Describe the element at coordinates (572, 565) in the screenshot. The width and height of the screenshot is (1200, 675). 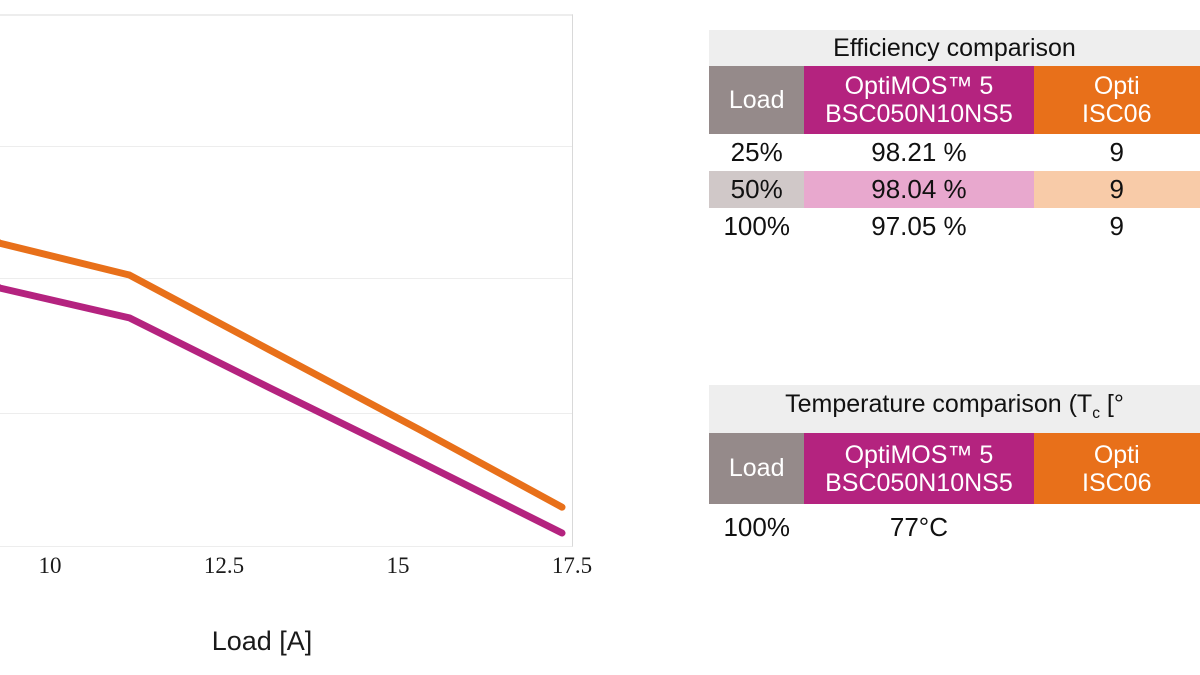
I see `chart-xtick: 17.5` at that location.